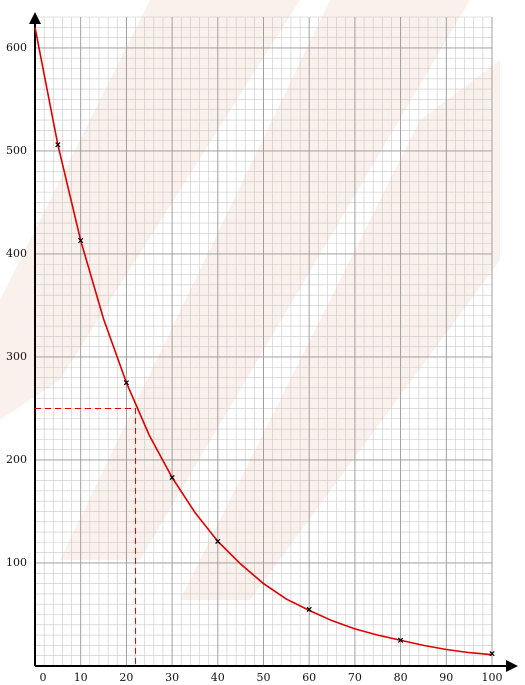  Describe the element at coordinates (512, 666) in the screenshot. I see `x-axis-arrow` at that location.